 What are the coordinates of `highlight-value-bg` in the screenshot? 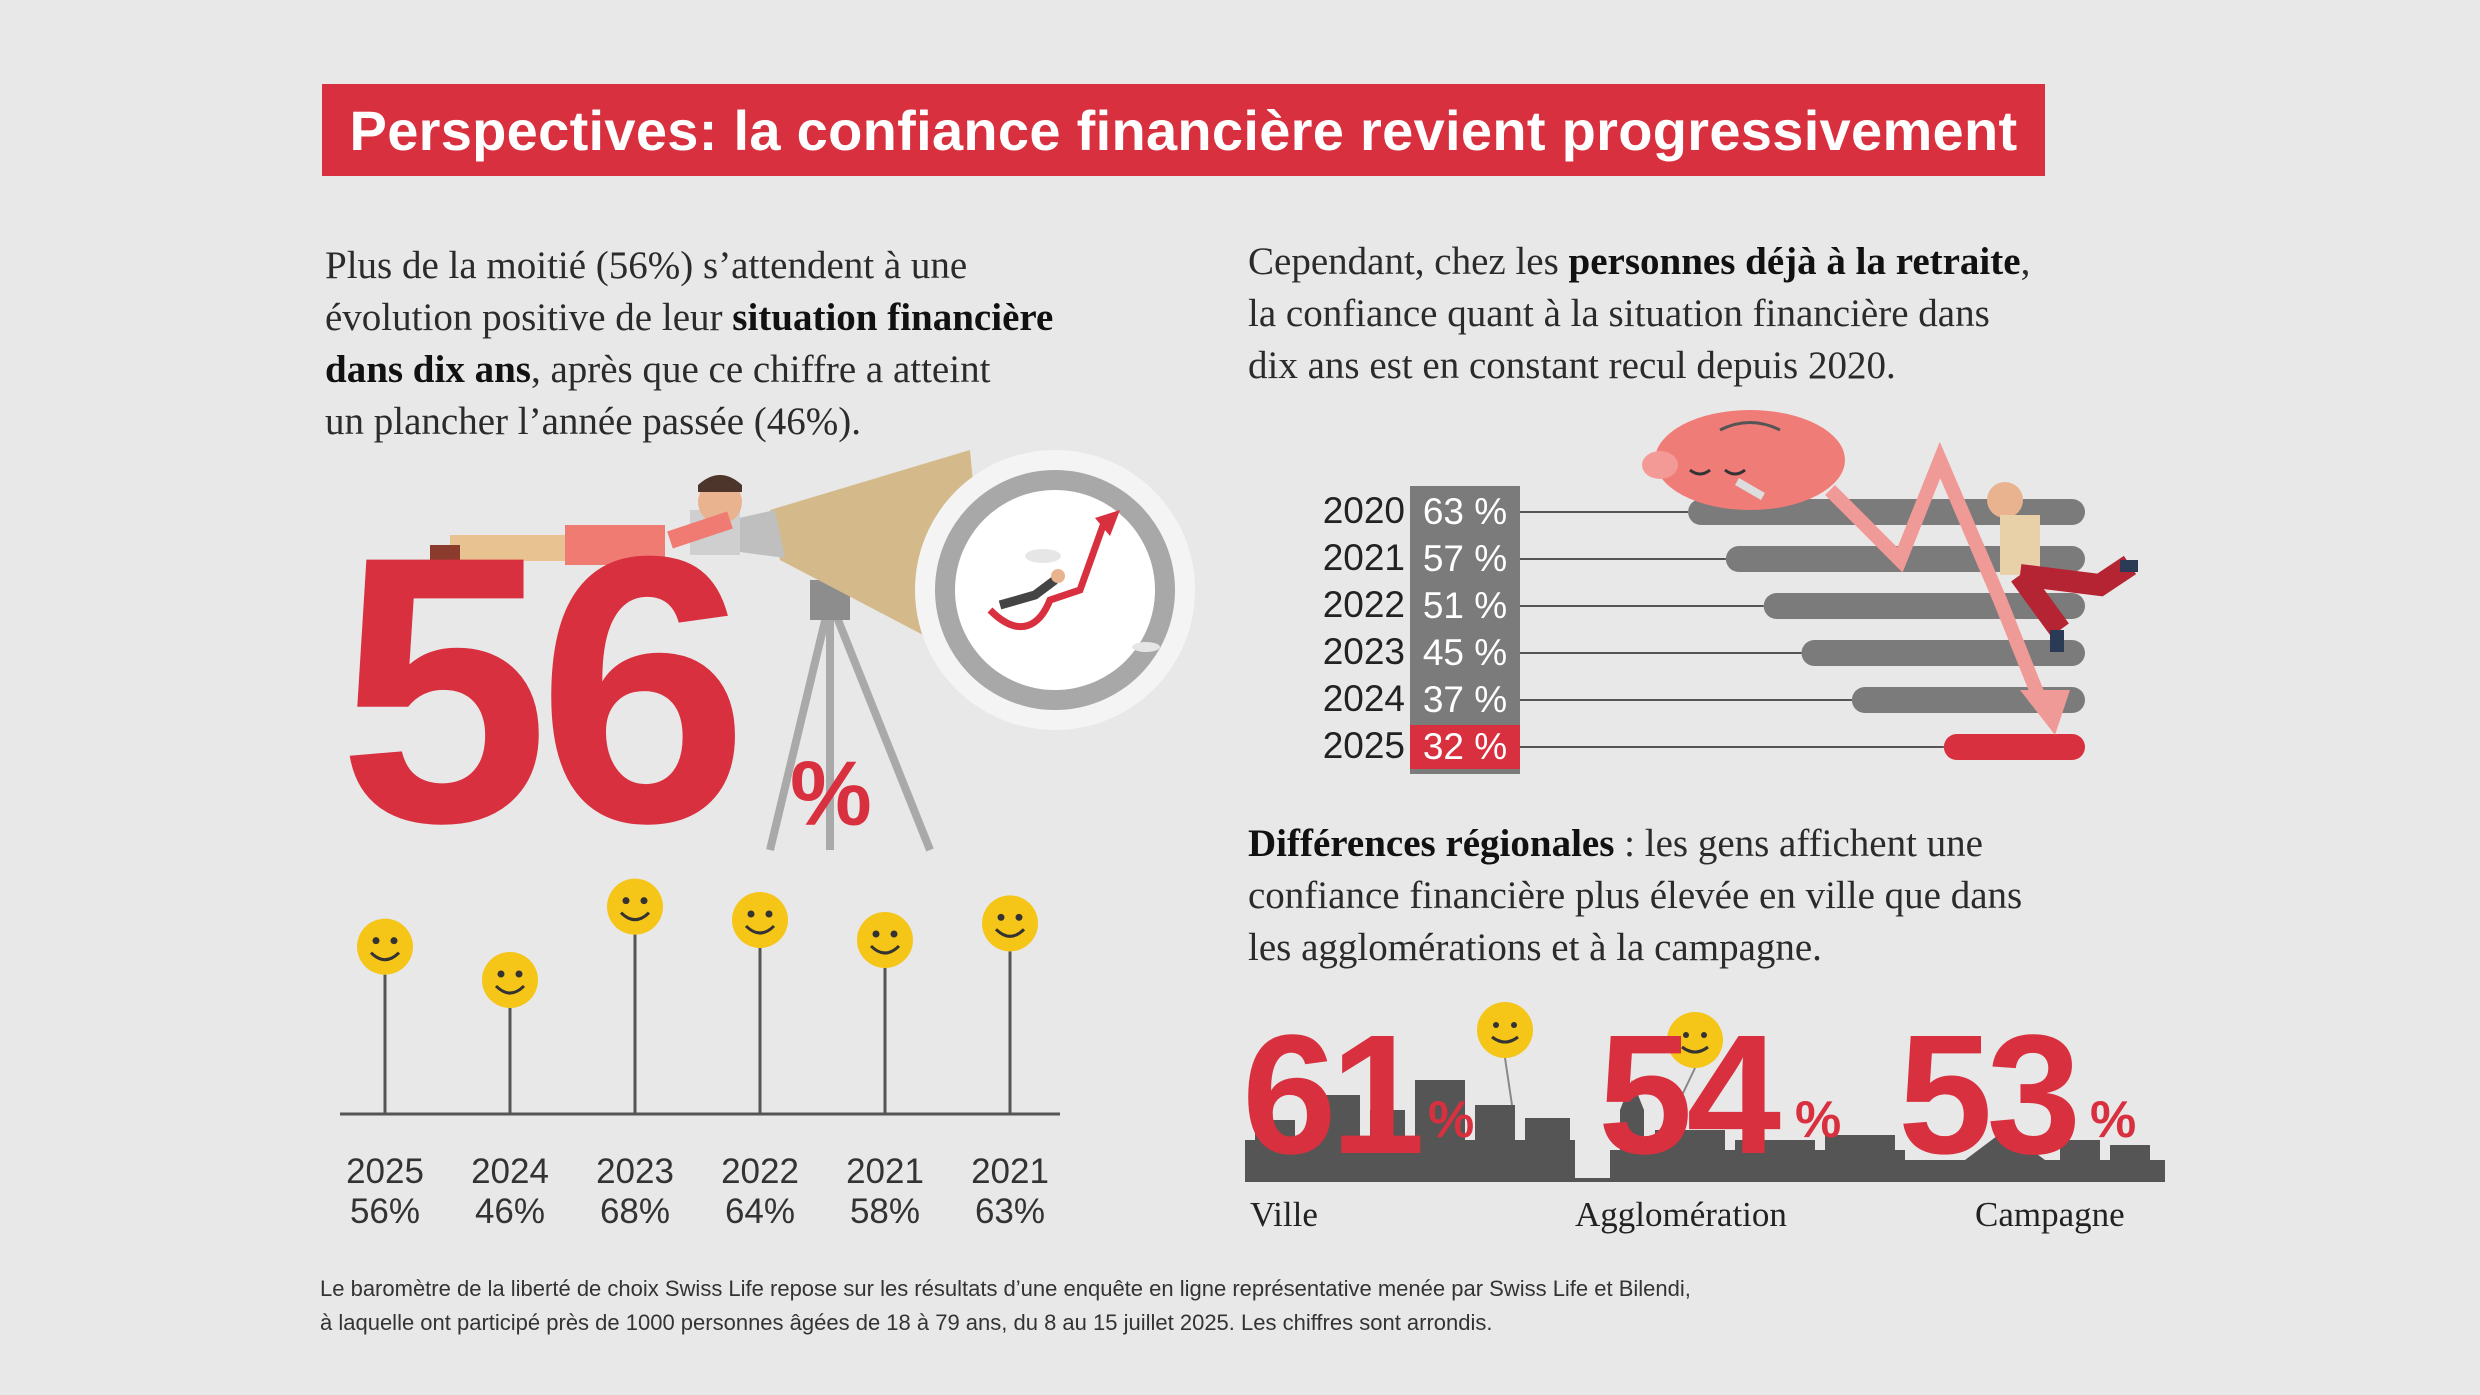 It's located at (1465, 747).